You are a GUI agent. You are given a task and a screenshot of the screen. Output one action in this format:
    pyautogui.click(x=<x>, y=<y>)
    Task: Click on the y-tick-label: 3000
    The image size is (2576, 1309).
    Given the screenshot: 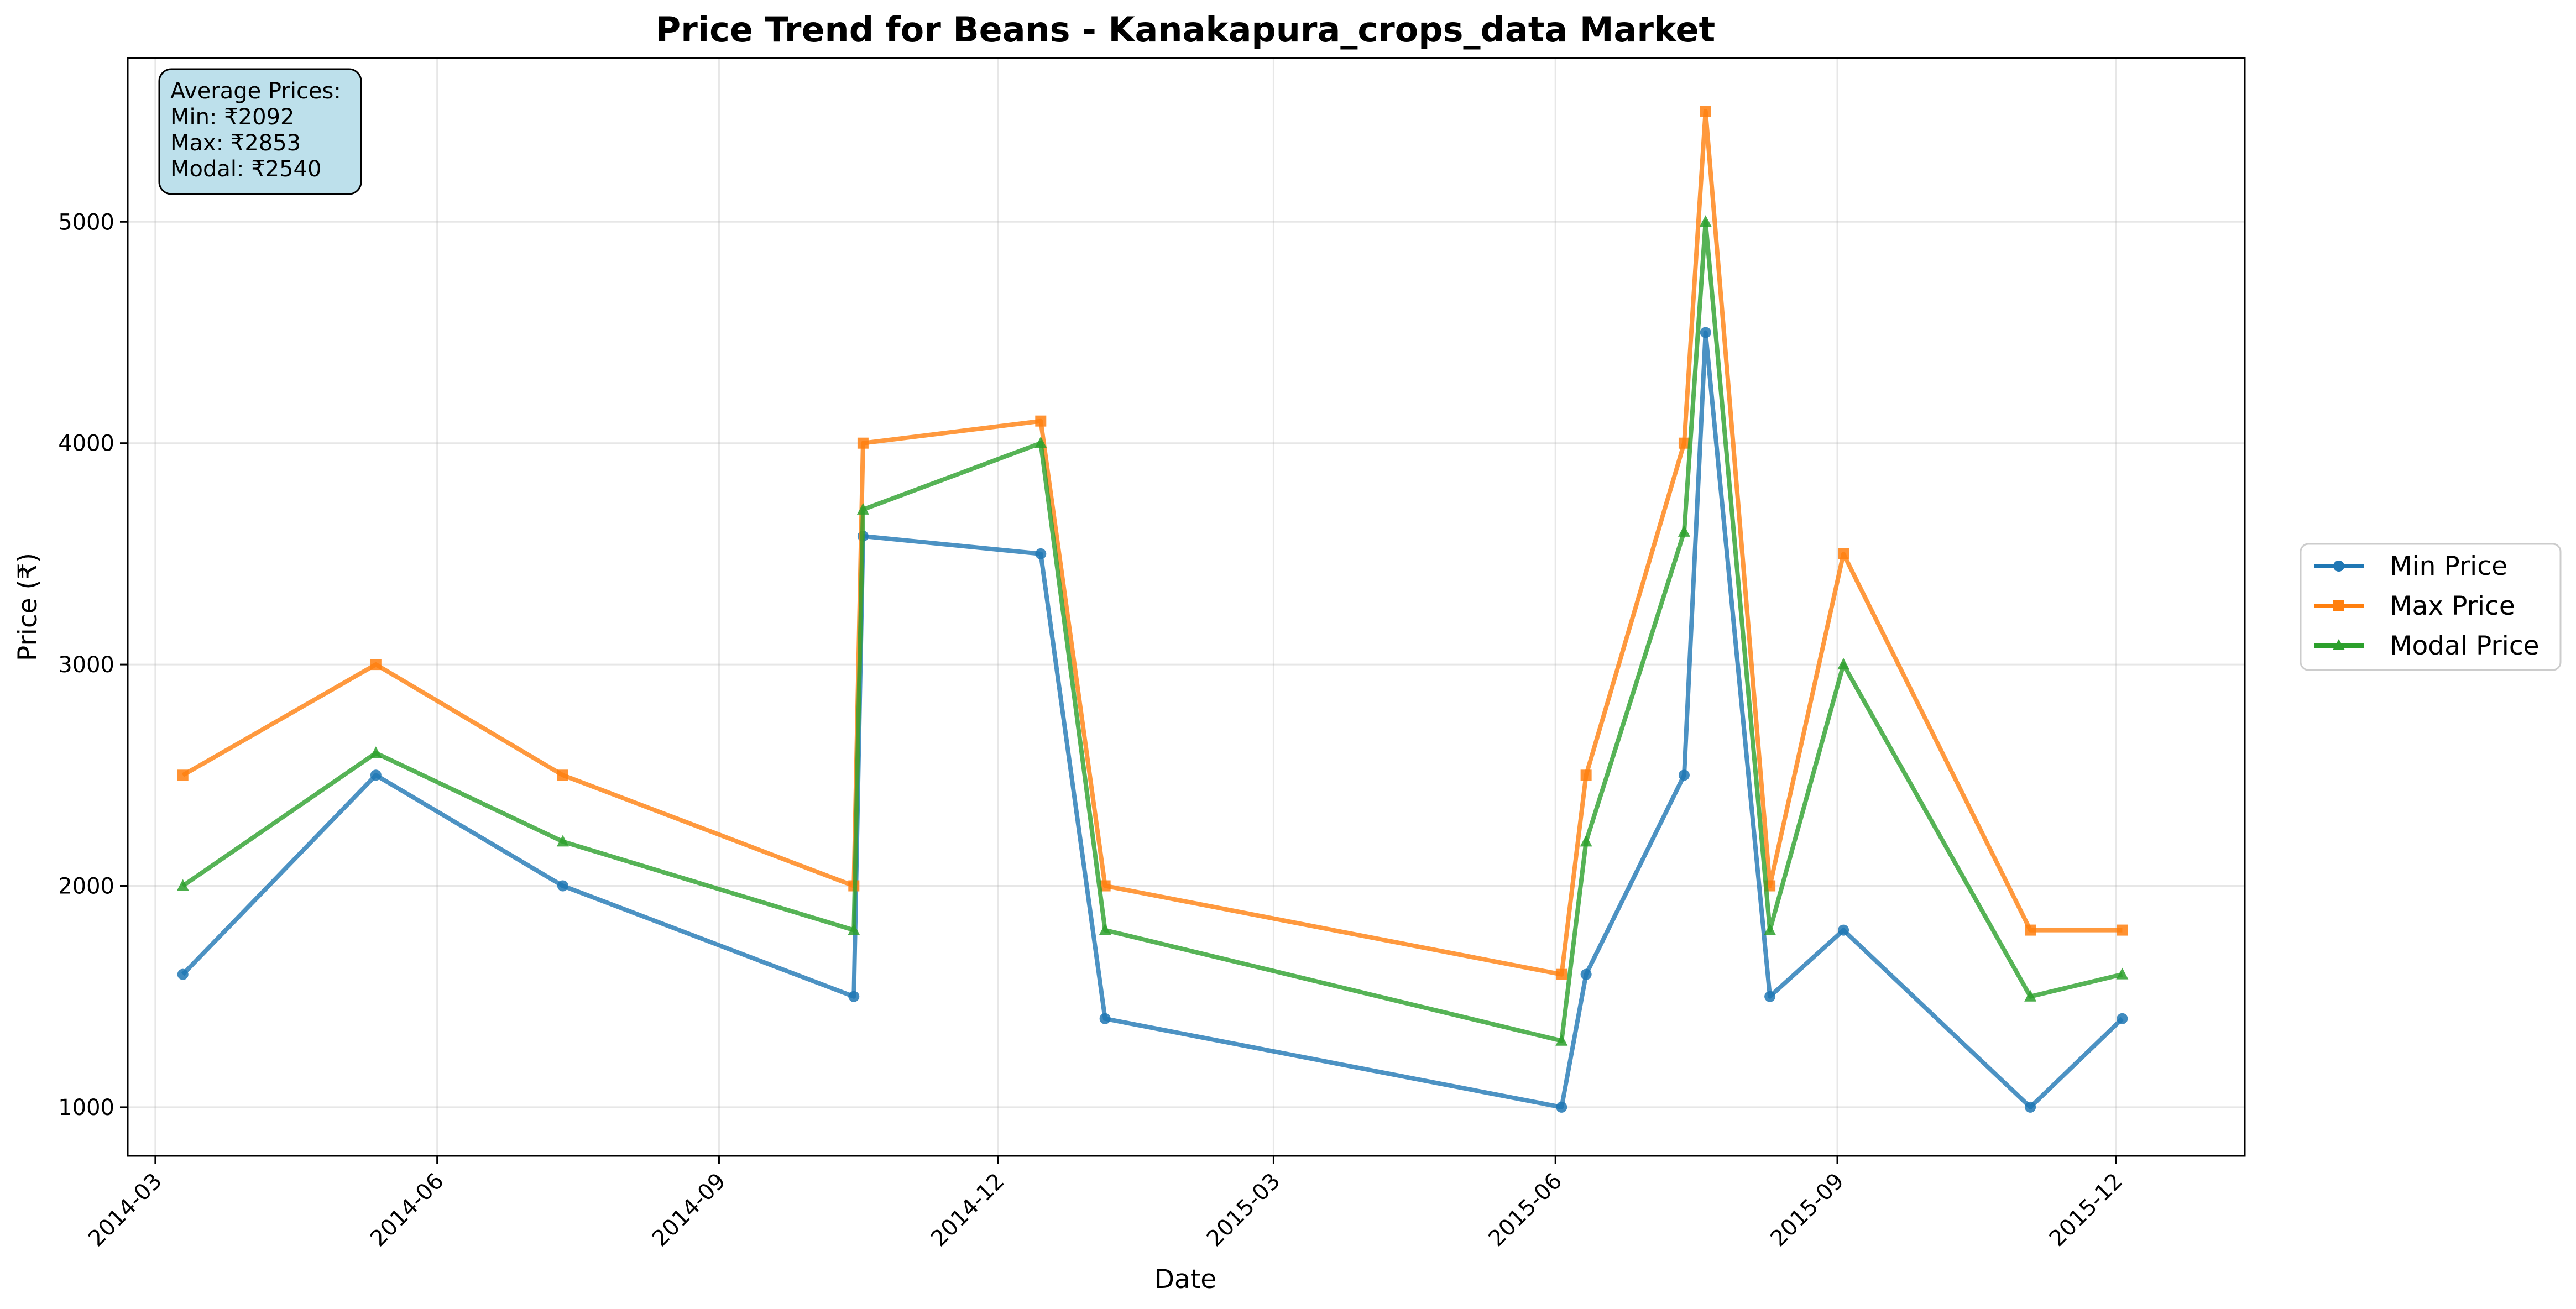 What is the action you would take?
    pyautogui.click(x=86, y=665)
    